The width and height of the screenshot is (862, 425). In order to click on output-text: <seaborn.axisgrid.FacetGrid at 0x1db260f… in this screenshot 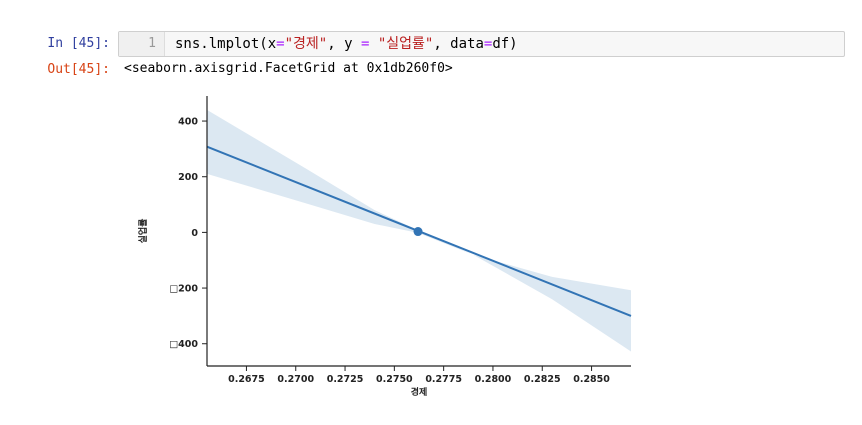, I will do `click(288, 68)`.